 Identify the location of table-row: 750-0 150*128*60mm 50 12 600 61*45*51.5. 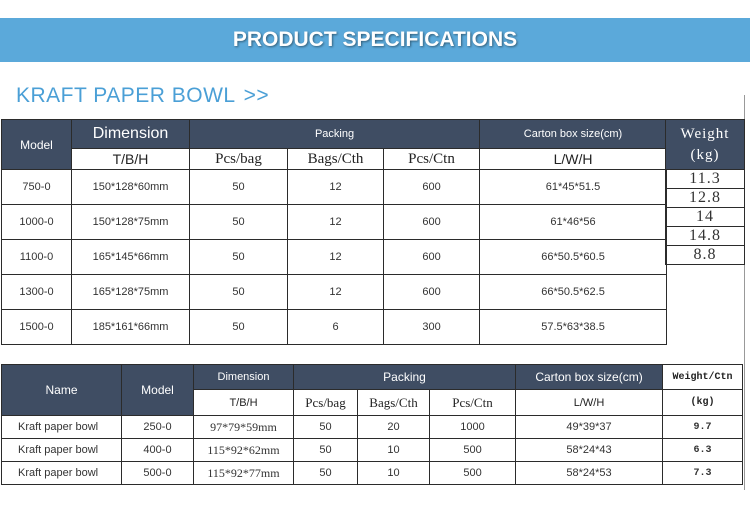
(334, 187).